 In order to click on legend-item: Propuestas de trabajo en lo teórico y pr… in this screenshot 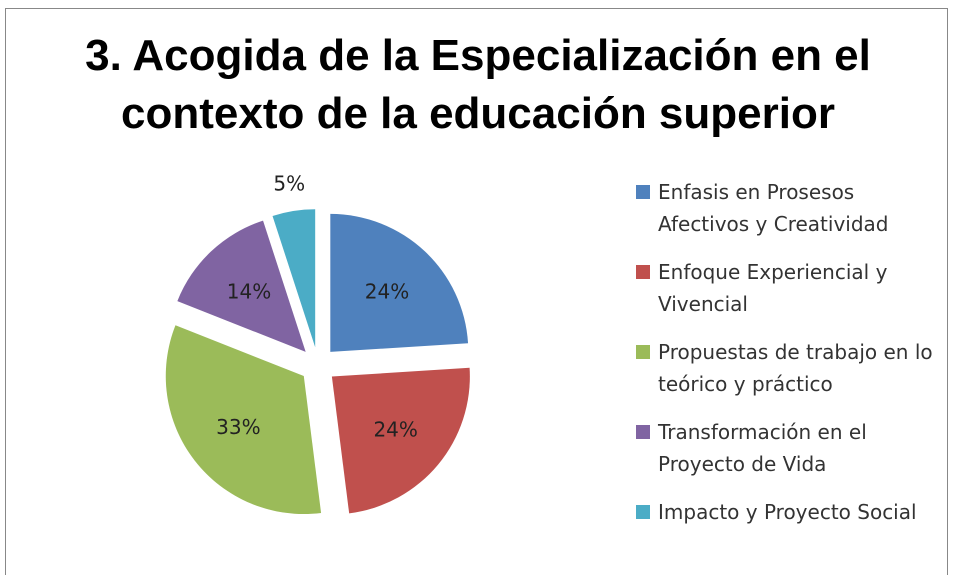, I will do `click(786, 368)`.